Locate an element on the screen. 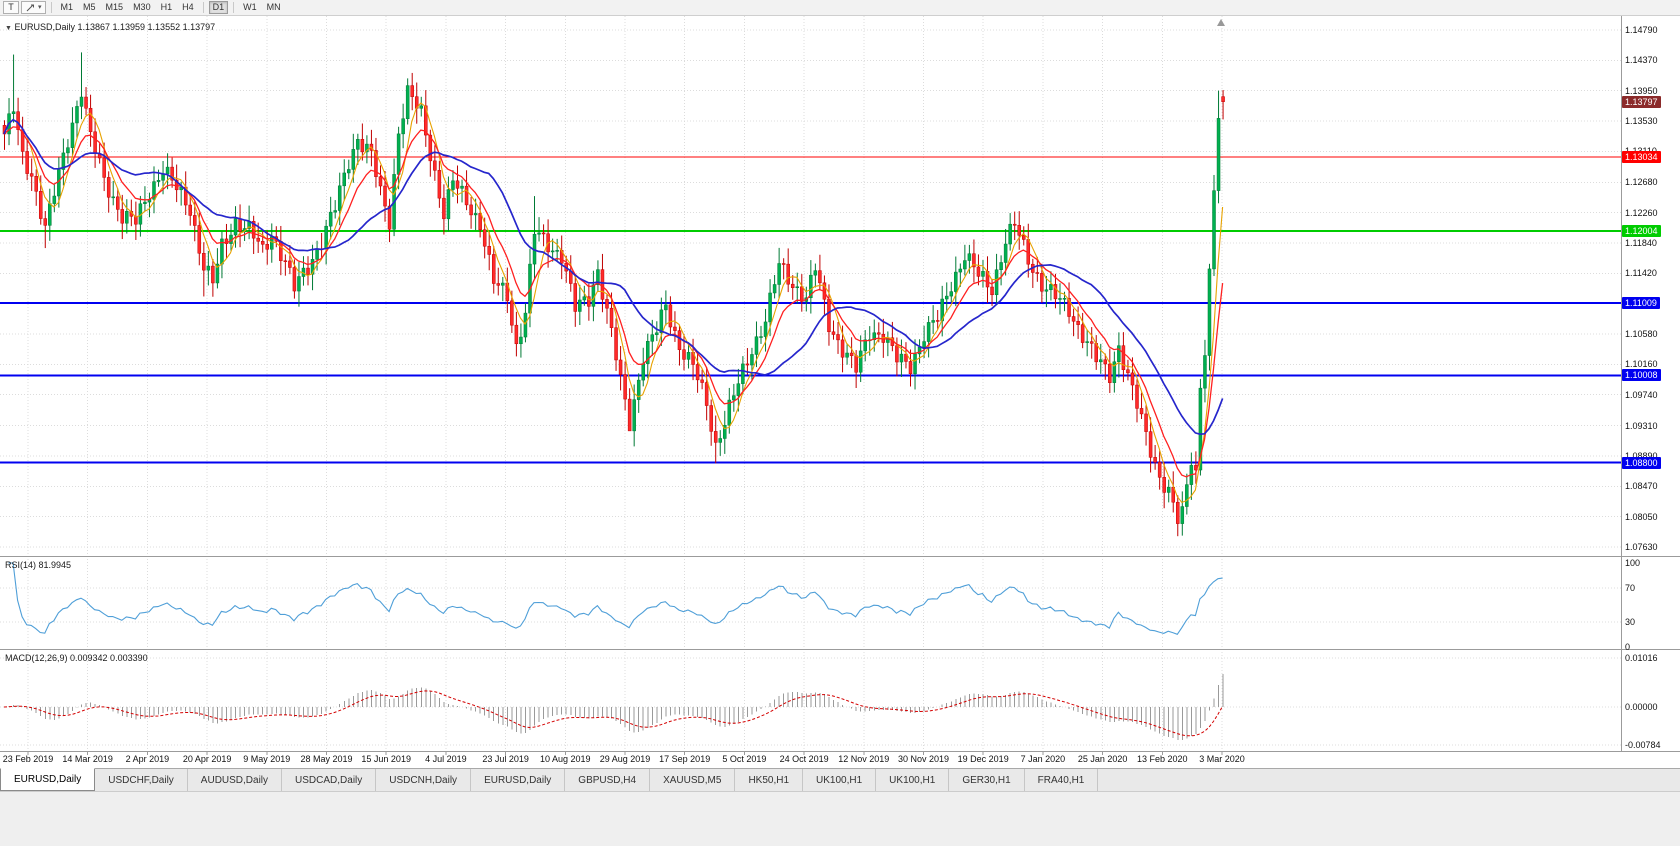 The width and height of the screenshot is (1680, 846). chart-tab-hk50-h1: HK50,H1 is located at coordinates (769, 780).